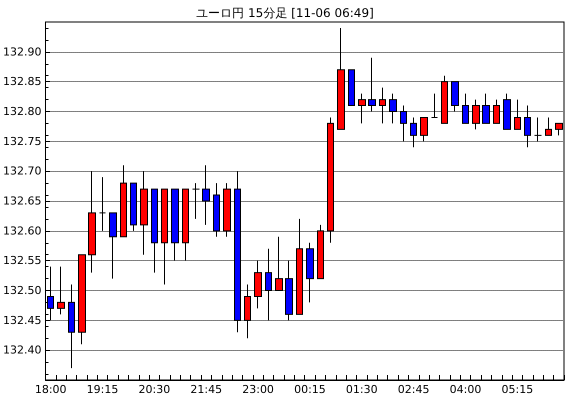  I want to click on x-tick-label: 20:30, so click(154, 389).